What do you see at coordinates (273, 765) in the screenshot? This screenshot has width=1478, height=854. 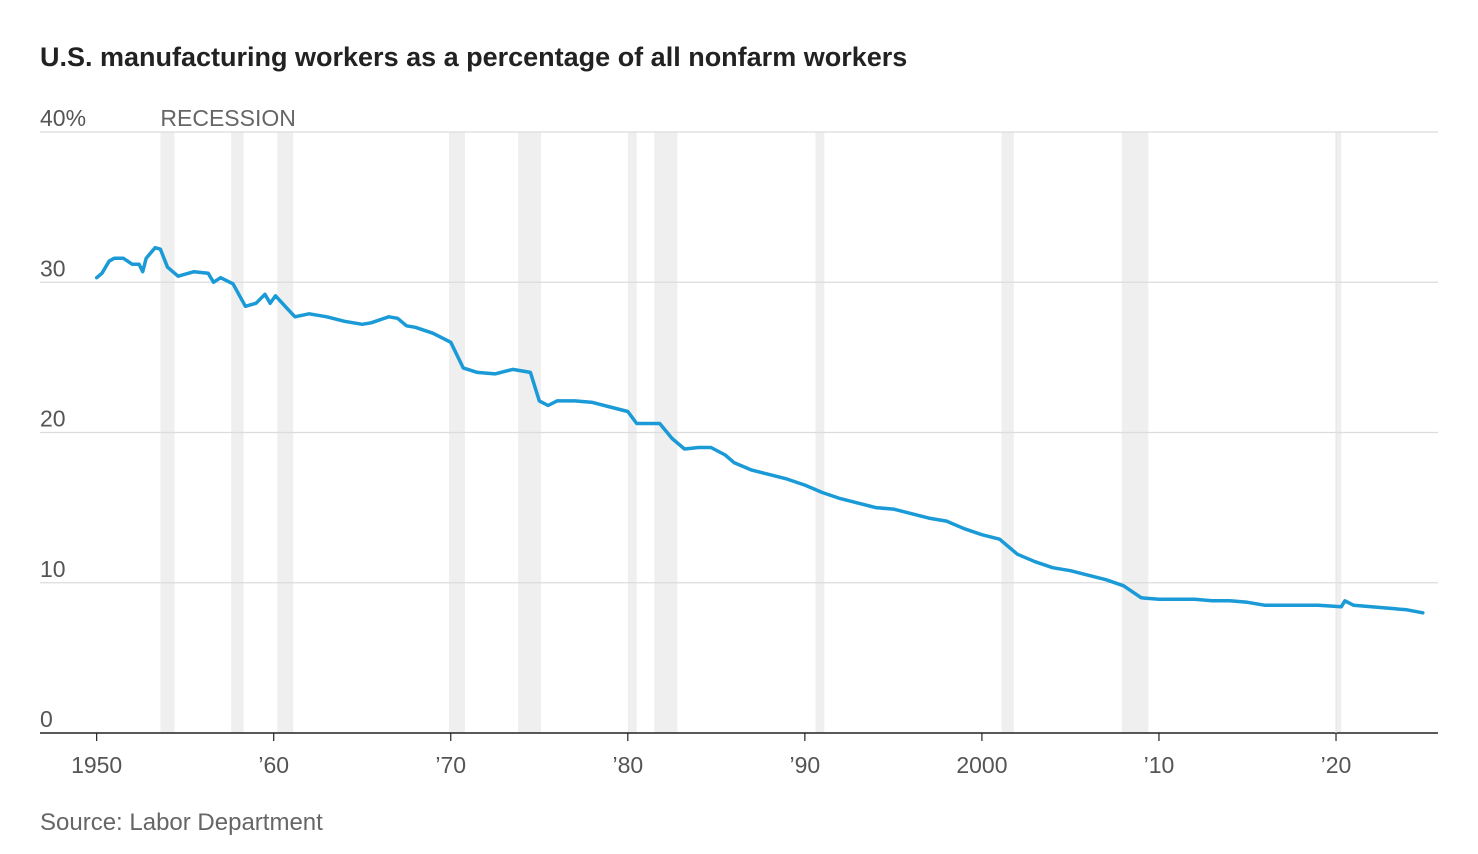 I see `x-tick-label: ’60` at bounding box center [273, 765].